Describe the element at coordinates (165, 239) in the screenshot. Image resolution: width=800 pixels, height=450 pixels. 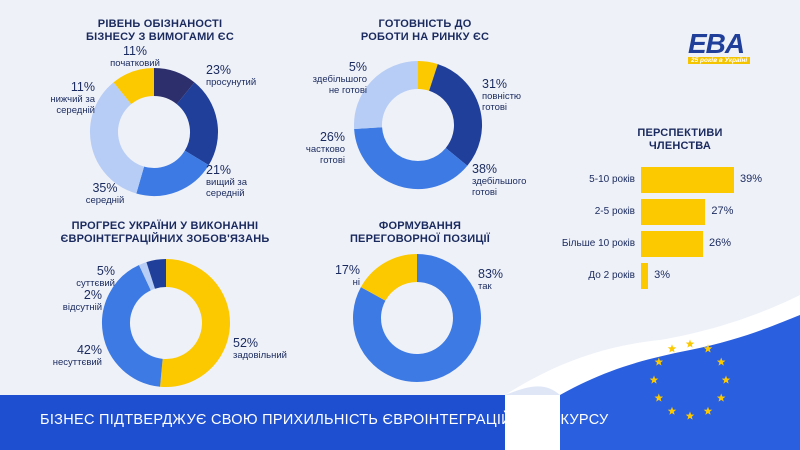
I see `title-line: ЄВРОІНТЕГРАЦІЙНИХ ЗОБОВ'ЯЗАНЬ` at that location.